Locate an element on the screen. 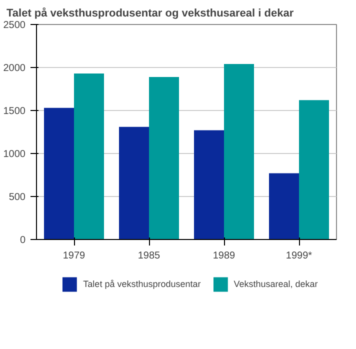 Image resolution: width=356 pixels, height=349 pixels. y-tick-label: 0 is located at coordinates (23, 240).